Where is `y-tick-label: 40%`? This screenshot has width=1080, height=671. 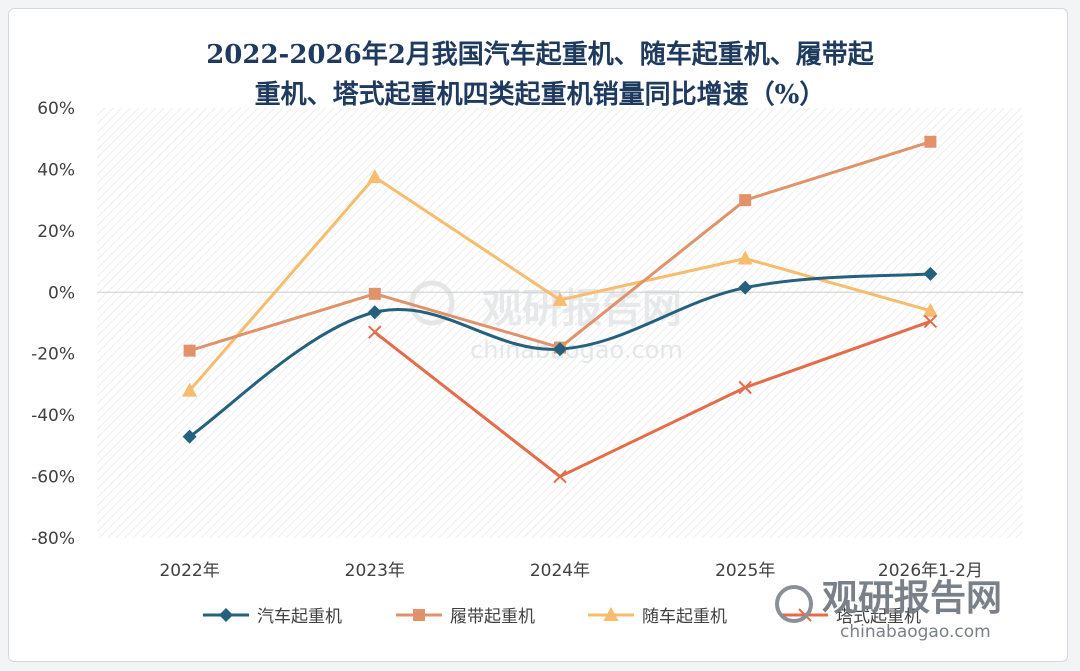
y-tick-label: 40% is located at coordinates (56, 170).